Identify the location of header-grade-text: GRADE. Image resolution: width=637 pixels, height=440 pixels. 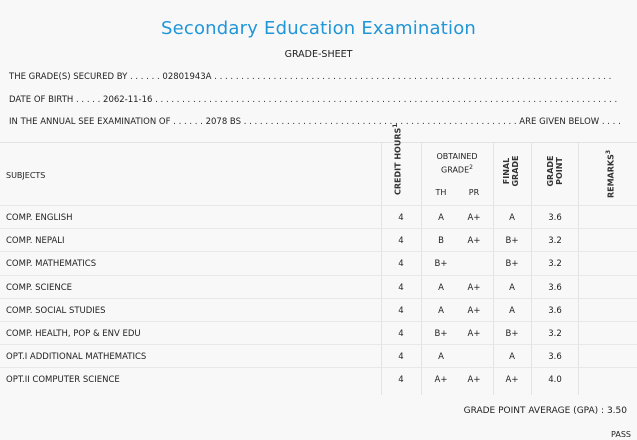
(455, 170).